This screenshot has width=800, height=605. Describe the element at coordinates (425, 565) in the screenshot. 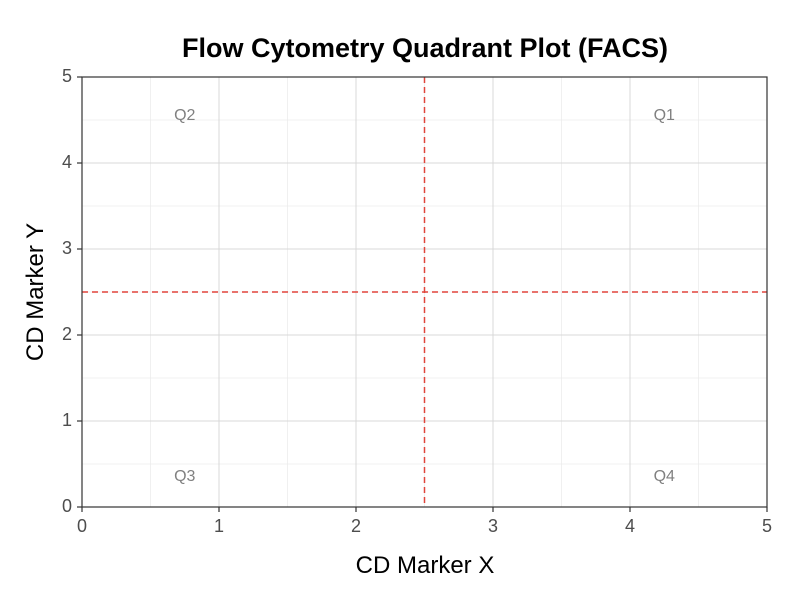

I see `x-axis-label: CD Marker X` at that location.